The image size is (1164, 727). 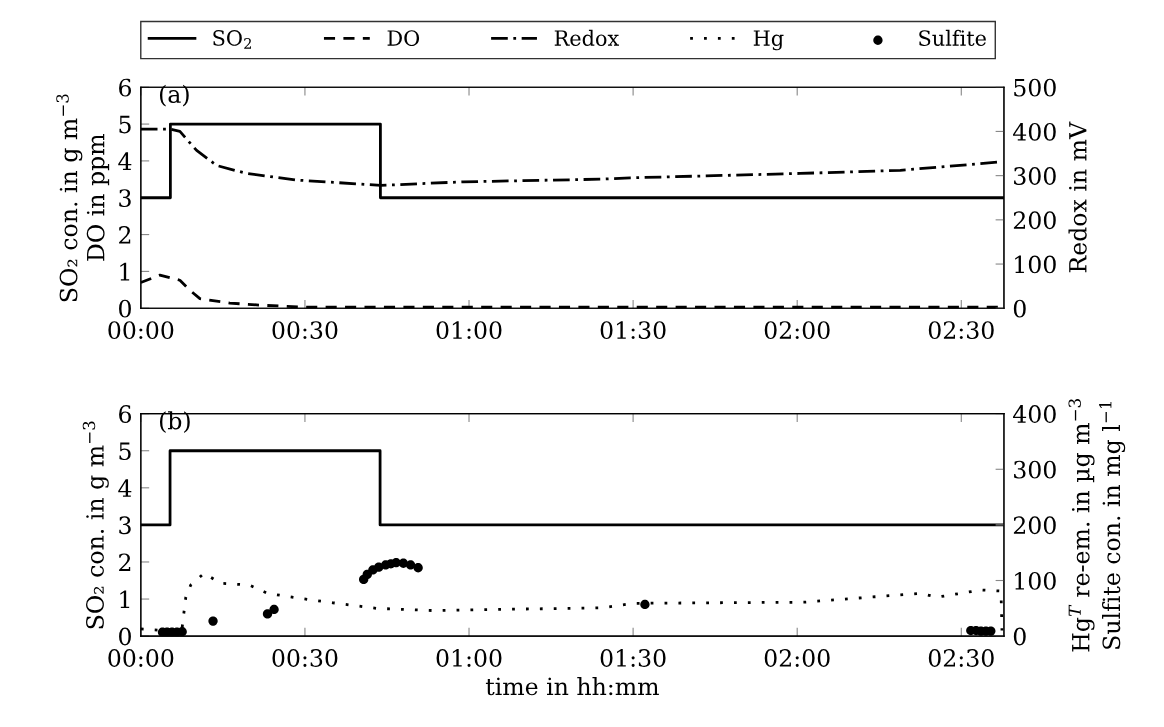 I want to click on legend-label: Sulfite, so click(x=952, y=37).